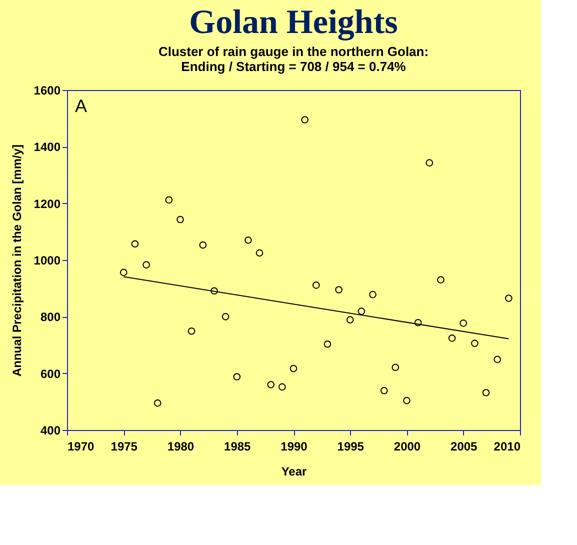  What do you see at coordinates (507, 447) in the screenshot?
I see `x-tick-label: 2010` at bounding box center [507, 447].